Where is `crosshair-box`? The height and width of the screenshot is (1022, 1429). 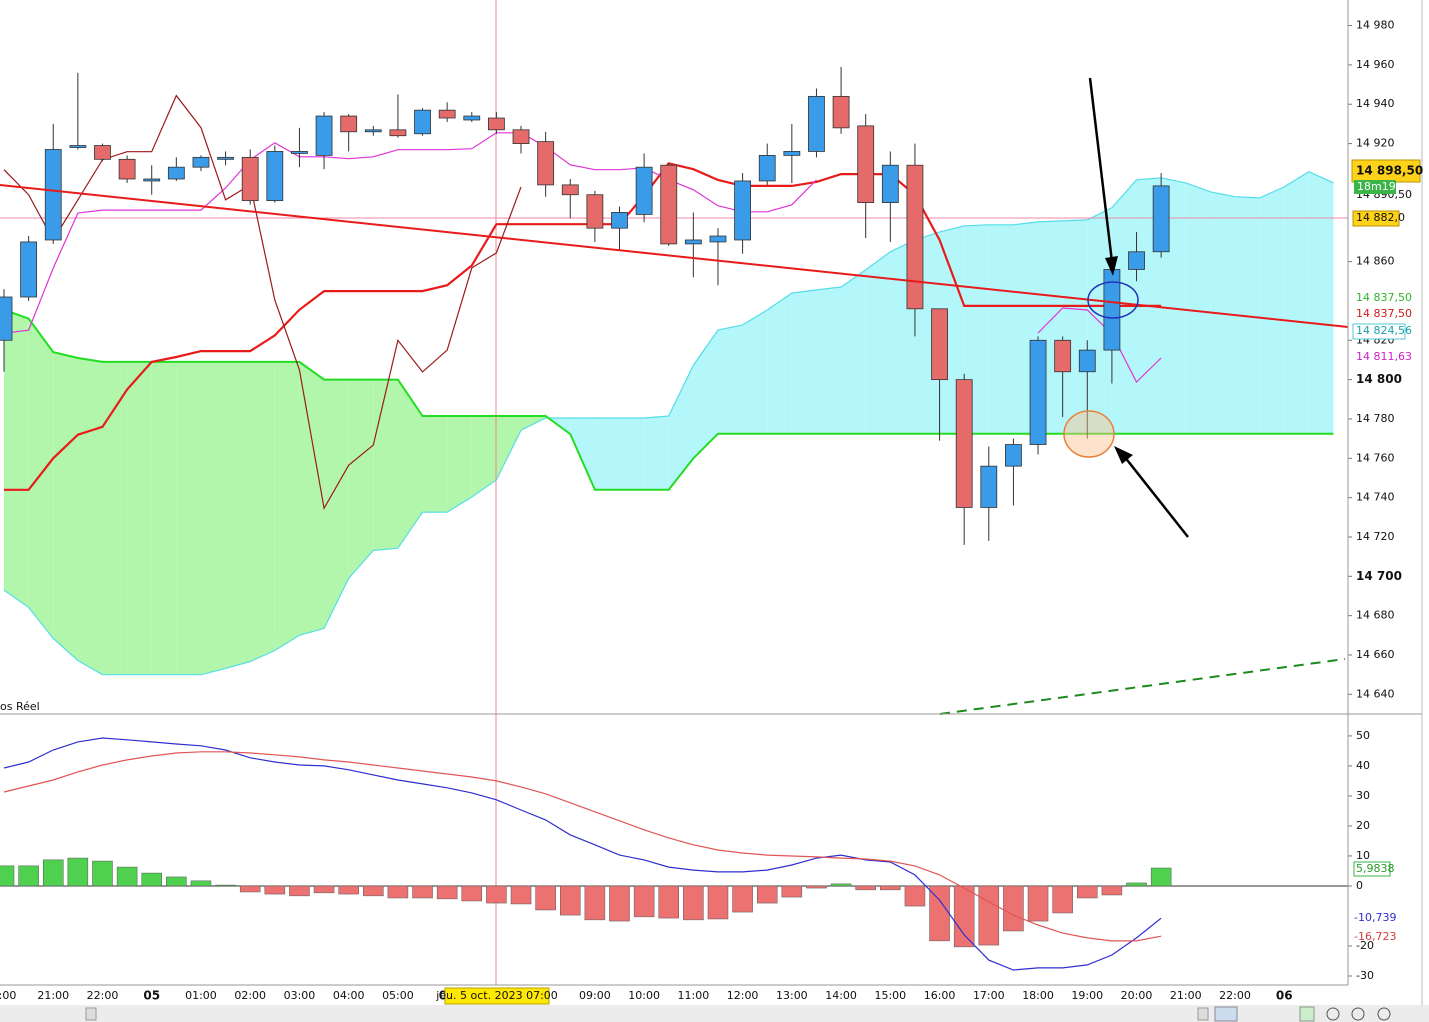 crosshair-box is located at coordinates (497, 996).